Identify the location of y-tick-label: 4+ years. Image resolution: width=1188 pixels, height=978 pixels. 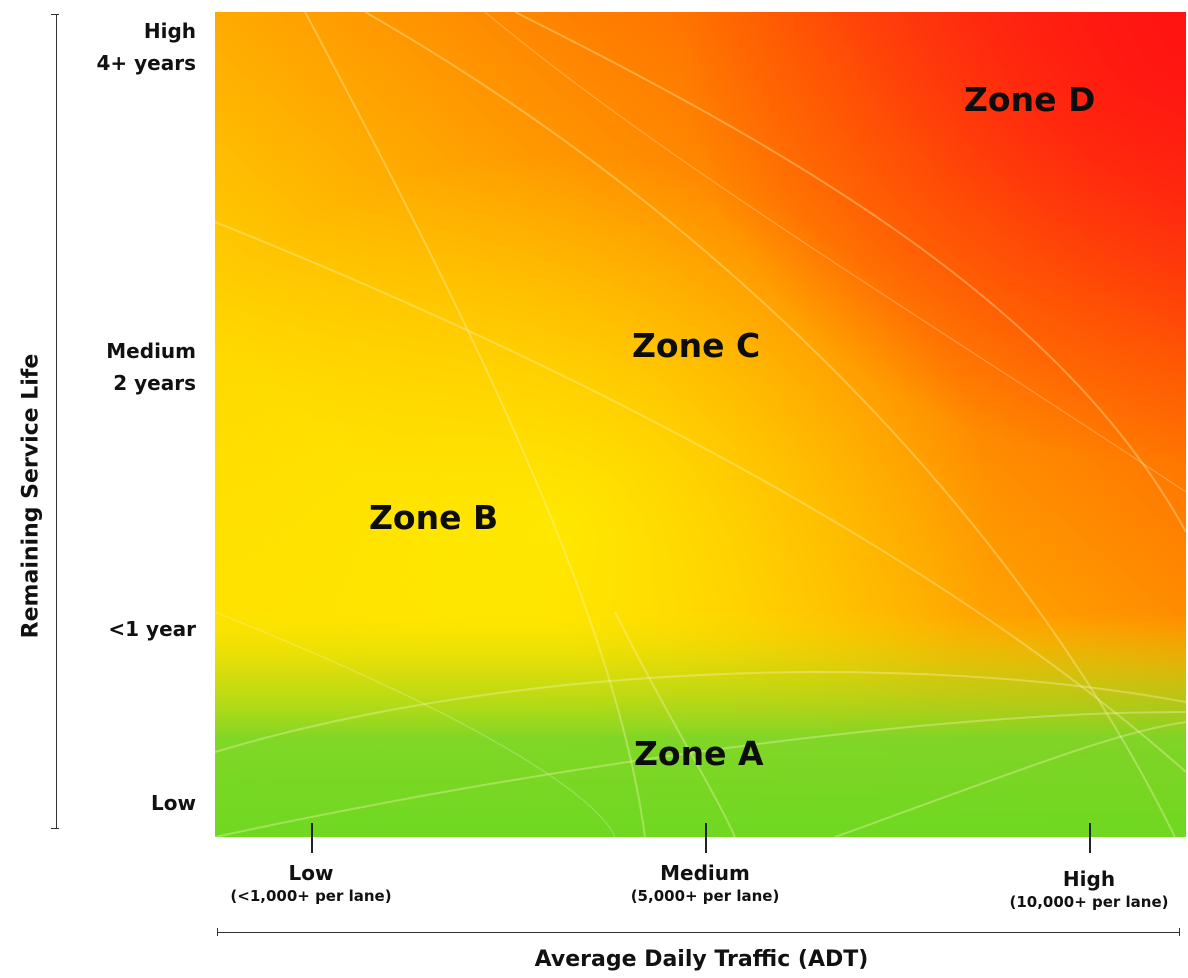
(146, 63).